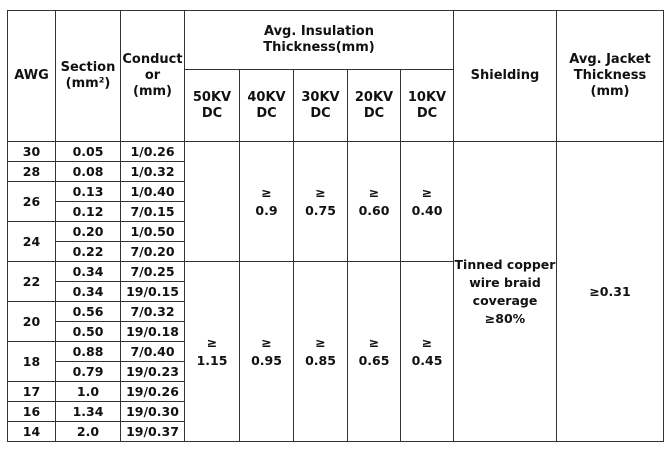 The height and width of the screenshot is (472, 669). I want to click on header-insulation-group: Avg. Insulation Thickness(mm), so click(319, 40).